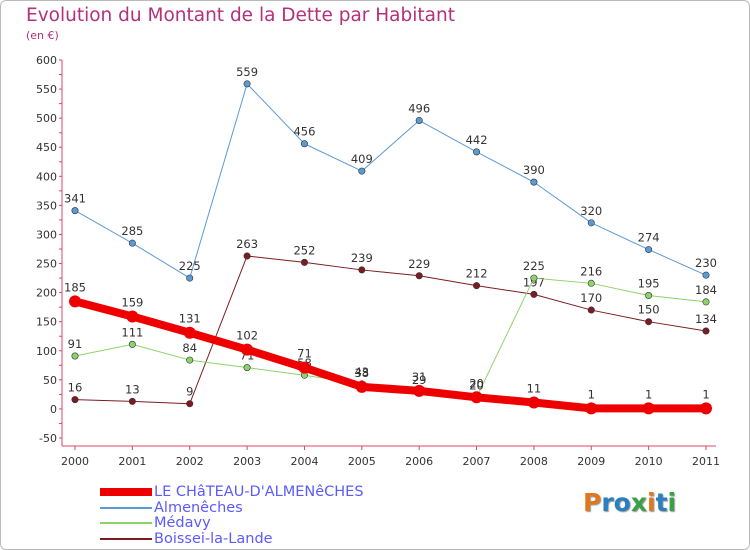 This screenshot has height=550, width=750. Describe the element at coordinates (46, 205) in the screenshot. I see `y-tick-label: 350` at that location.